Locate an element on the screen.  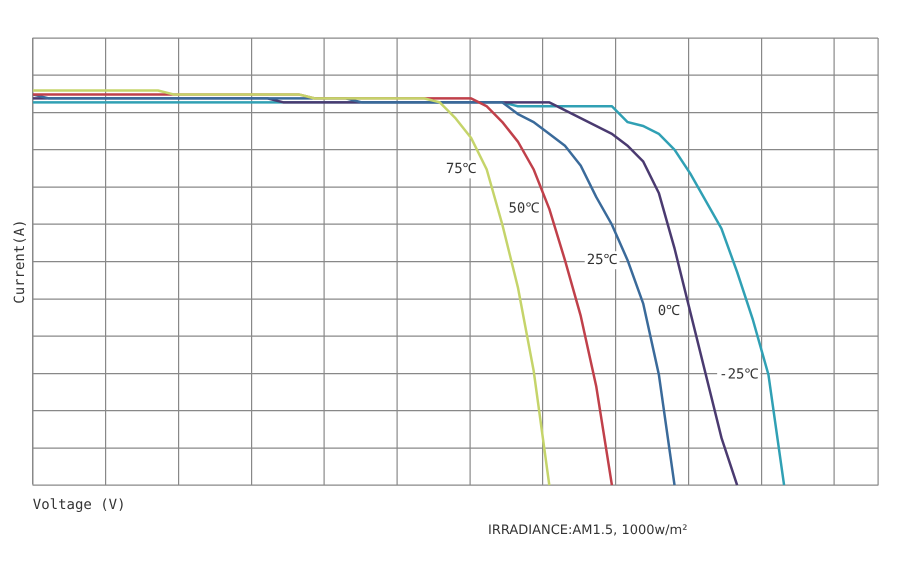
series-label: 50℃ is located at coordinates (524, 208).